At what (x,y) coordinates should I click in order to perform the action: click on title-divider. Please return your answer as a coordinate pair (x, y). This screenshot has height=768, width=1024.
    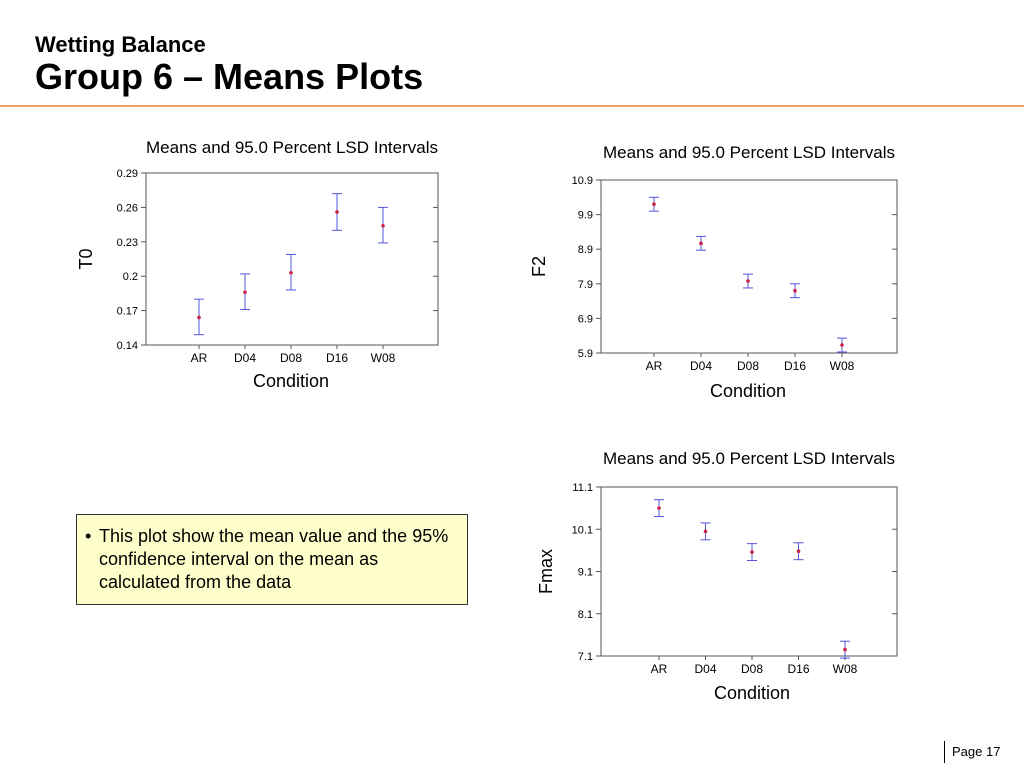
    Looking at the image, I should click on (512, 106).